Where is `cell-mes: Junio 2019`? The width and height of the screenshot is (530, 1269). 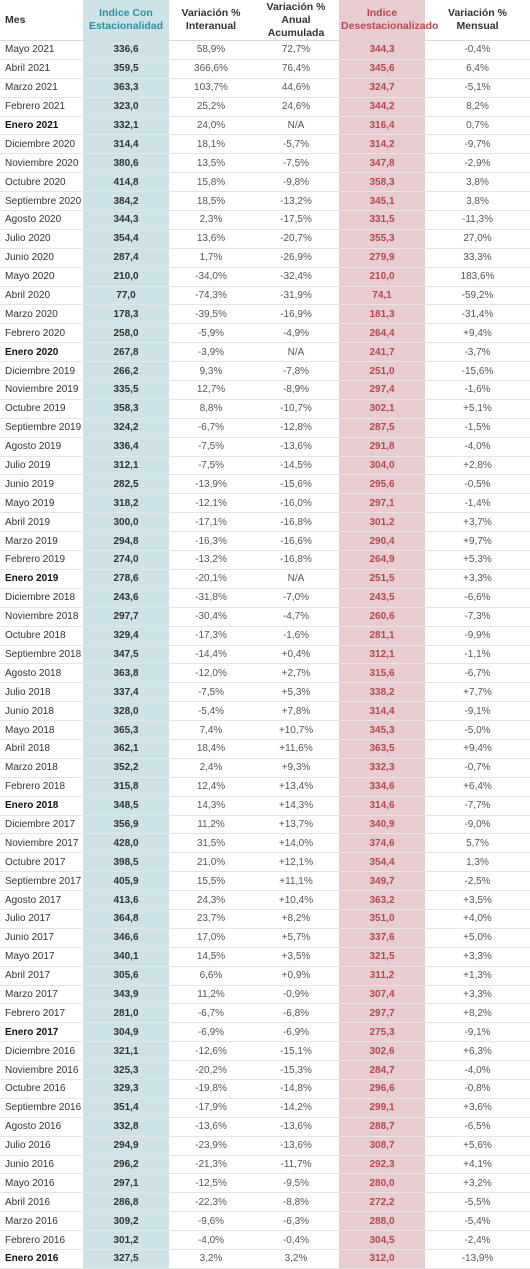
cell-mes: Junio 2019 is located at coordinates (41, 484).